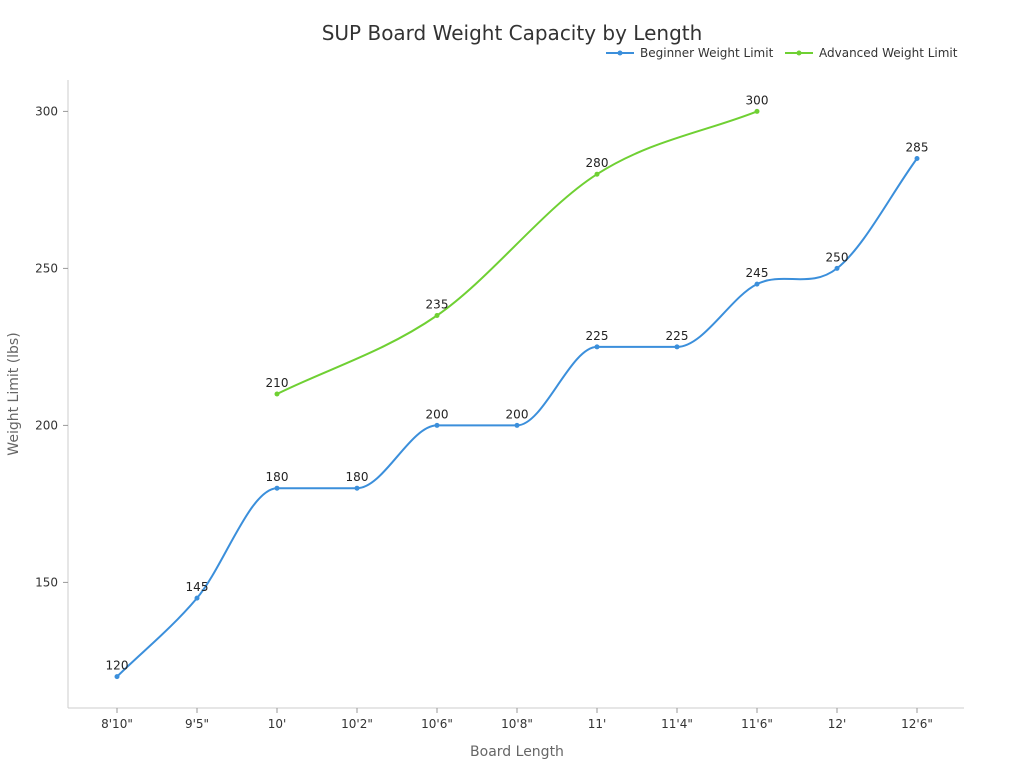  I want to click on x-tick-label: 11'6", so click(757, 724).